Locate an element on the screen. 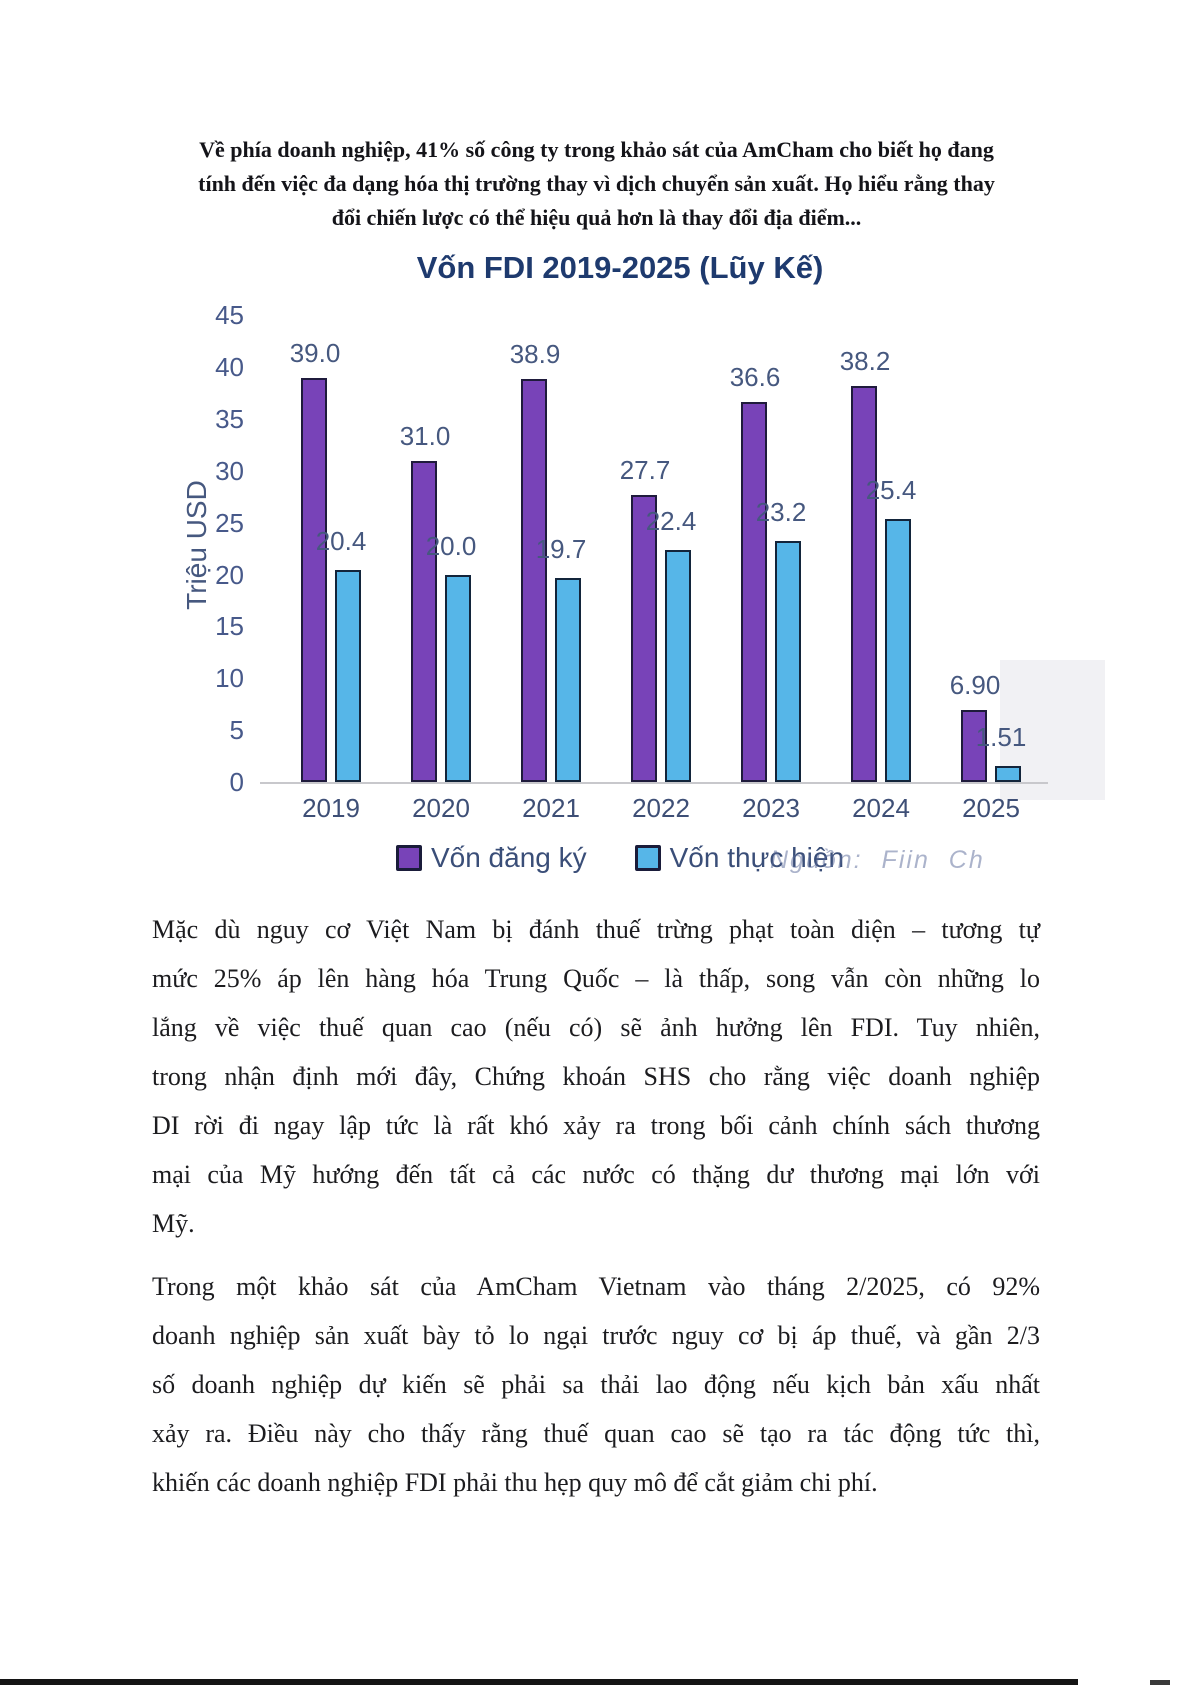 The height and width of the screenshot is (1685, 1193). bar-value-label-registered: 27.7 is located at coordinates (645, 469).